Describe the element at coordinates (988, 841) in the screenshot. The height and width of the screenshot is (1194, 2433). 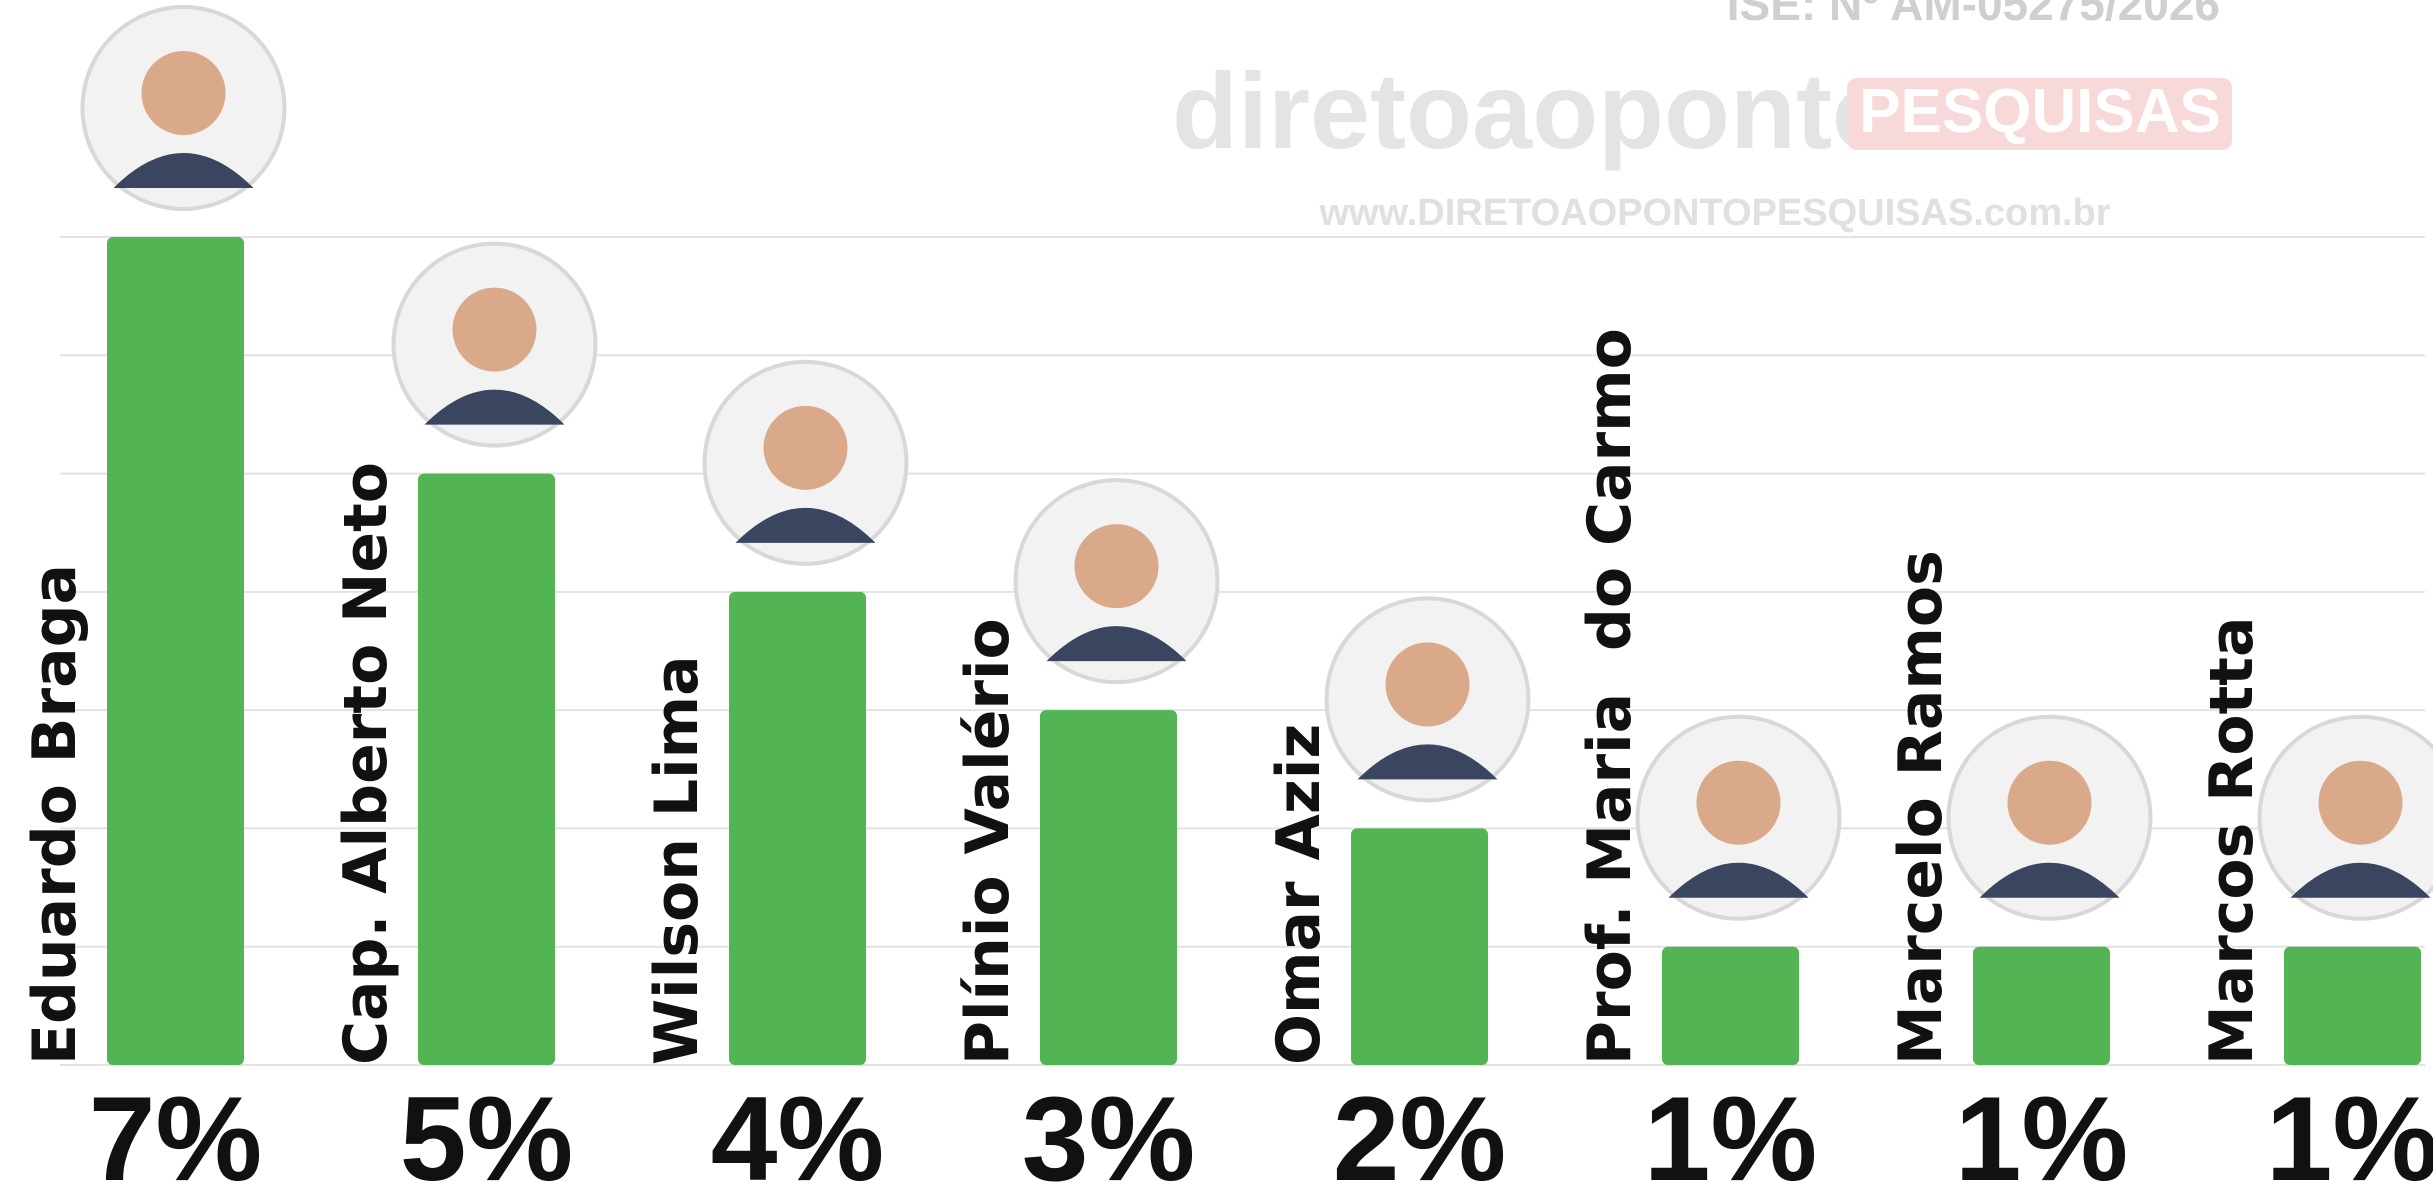
I see `candidate-name: Plínio Valério` at that location.